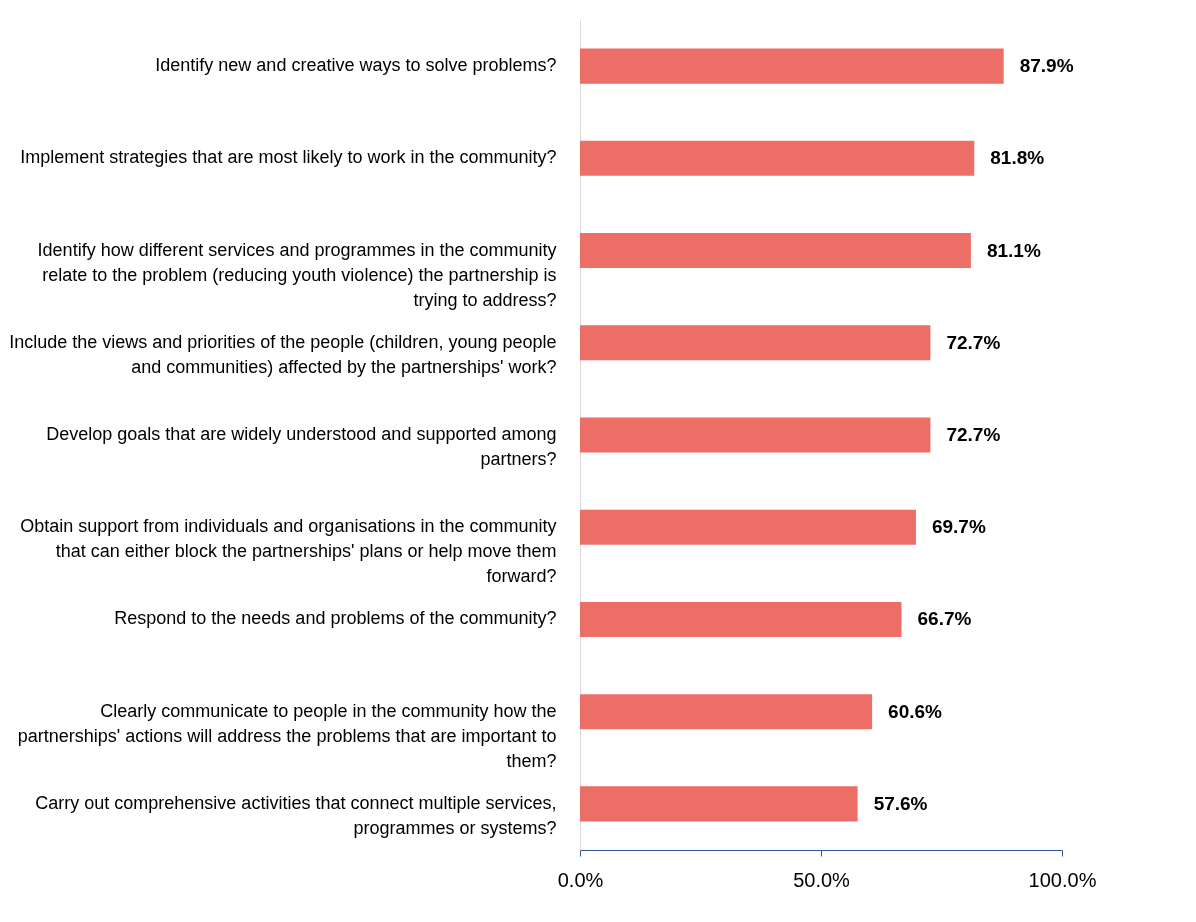 The height and width of the screenshot is (922, 1196). Describe the element at coordinates (944, 619) in the screenshot. I see `data-label: 66.7%` at that location.